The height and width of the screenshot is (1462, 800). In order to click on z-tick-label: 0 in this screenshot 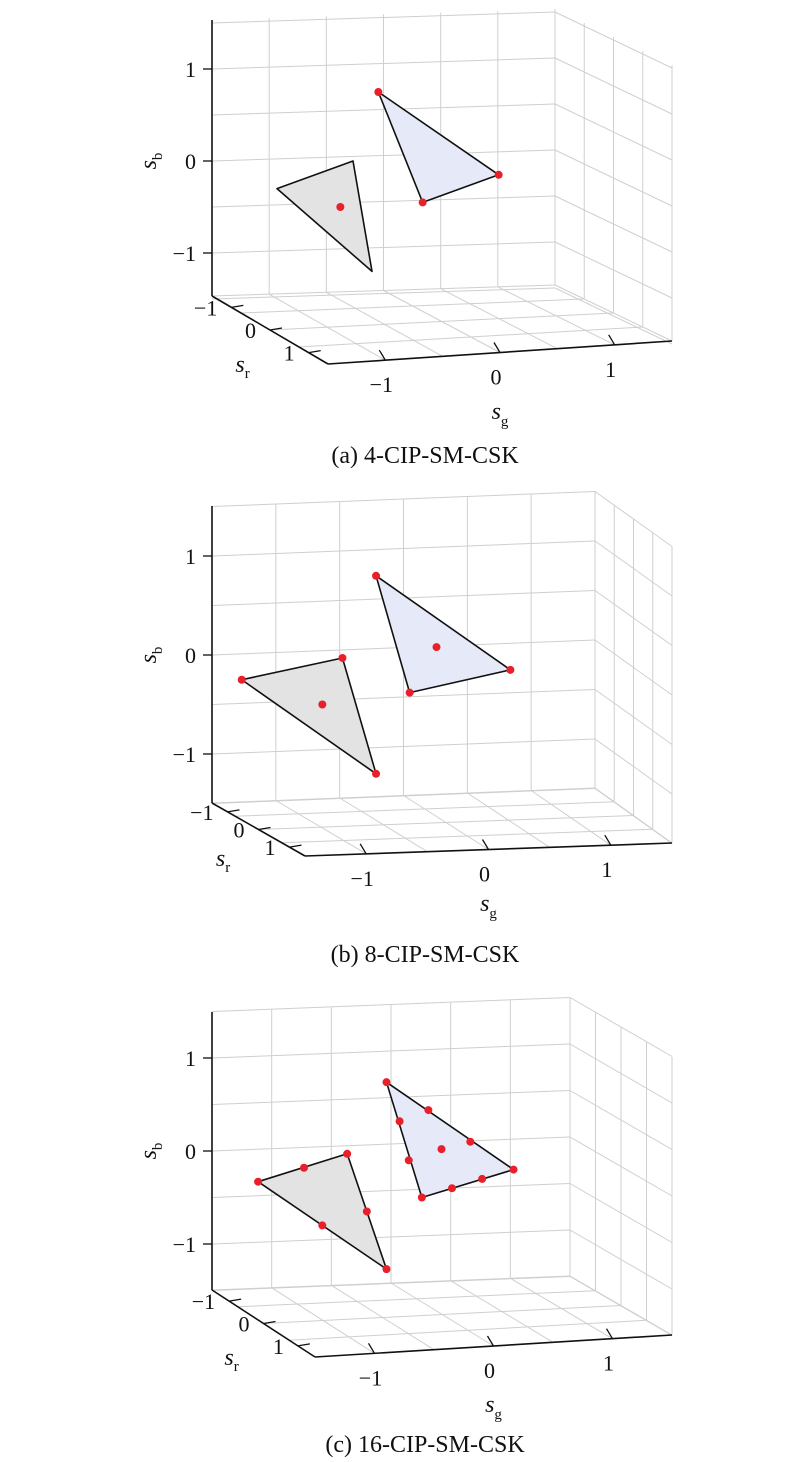, I will do `click(190, 161)`.